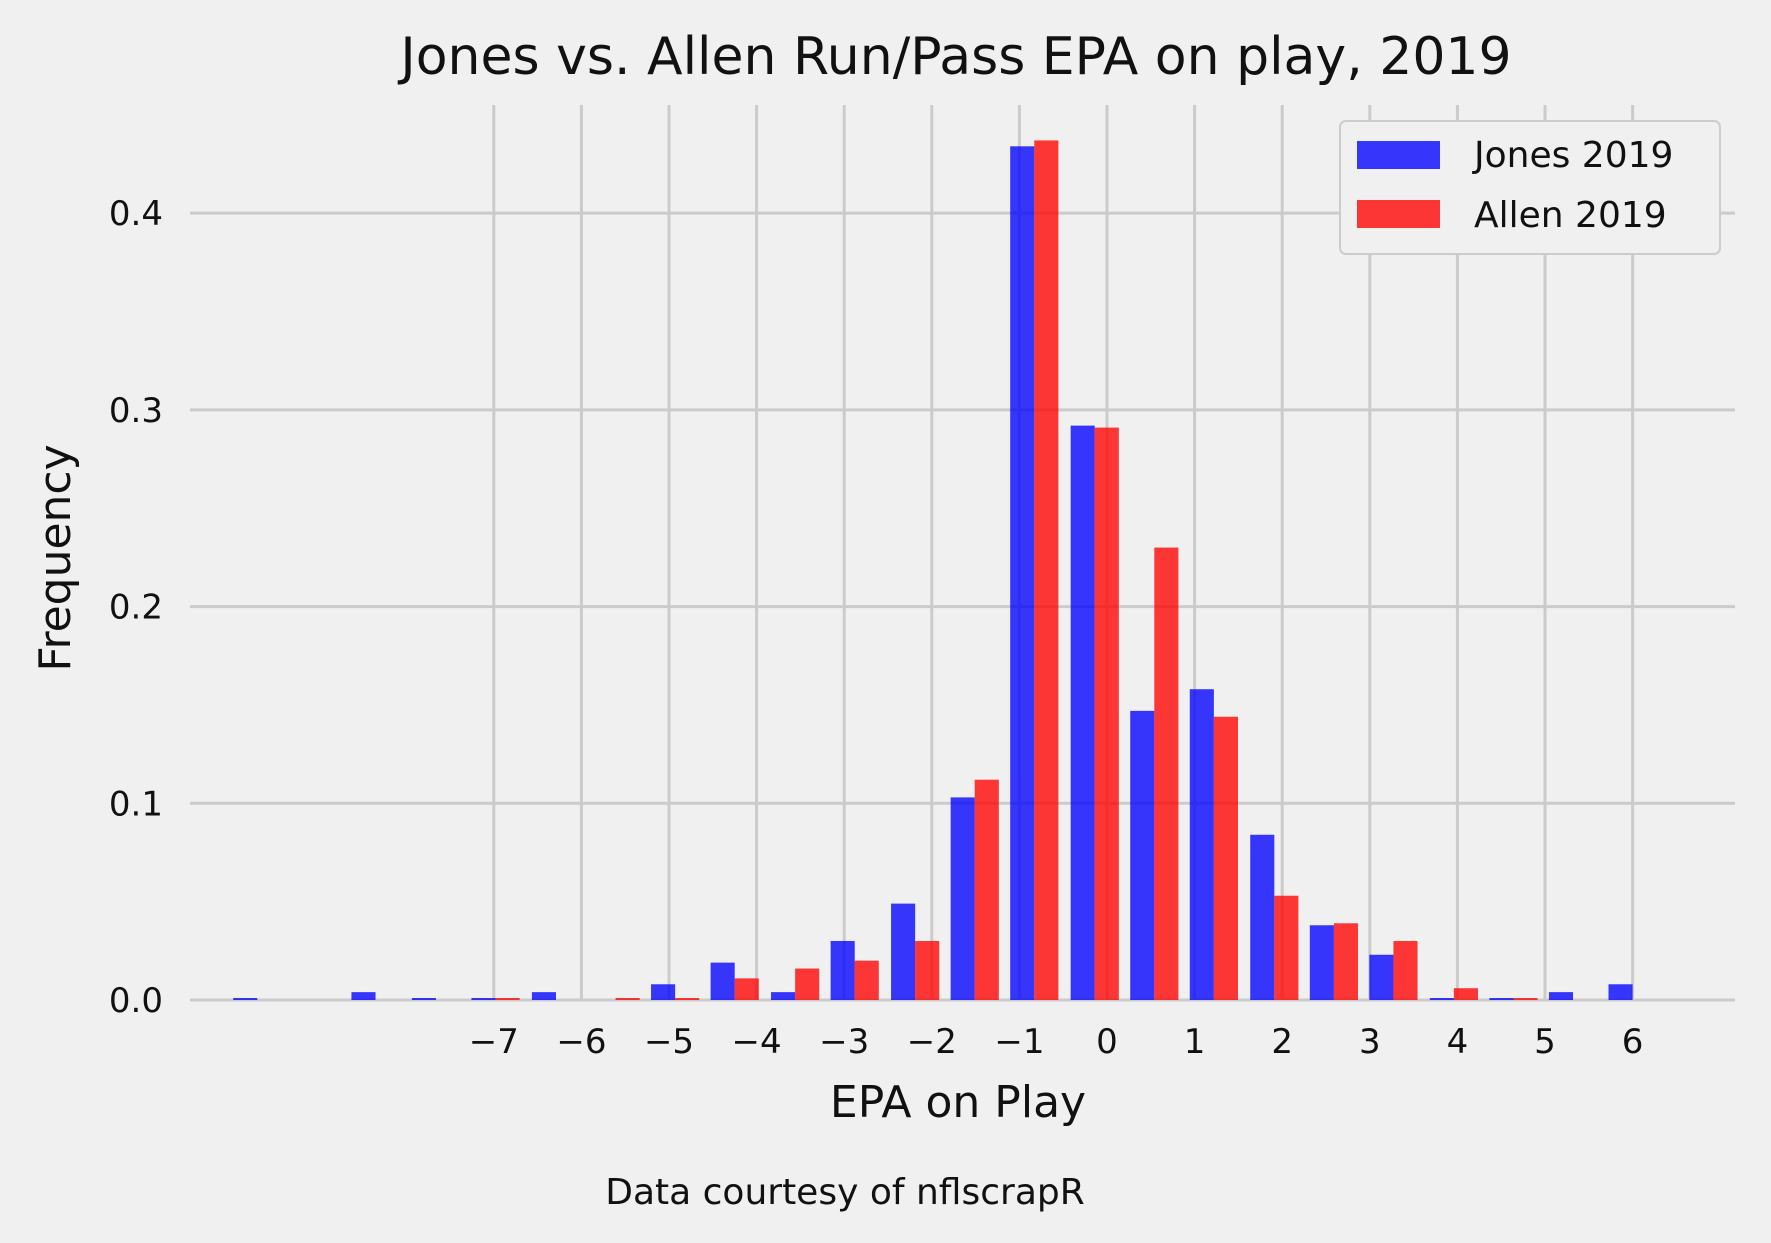 Image resolution: width=1771 pixels, height=1243 pixels. Describe the element at coordinates (136, 804) in the screenshot. I see `y-tick-label: 0.1` at that location.